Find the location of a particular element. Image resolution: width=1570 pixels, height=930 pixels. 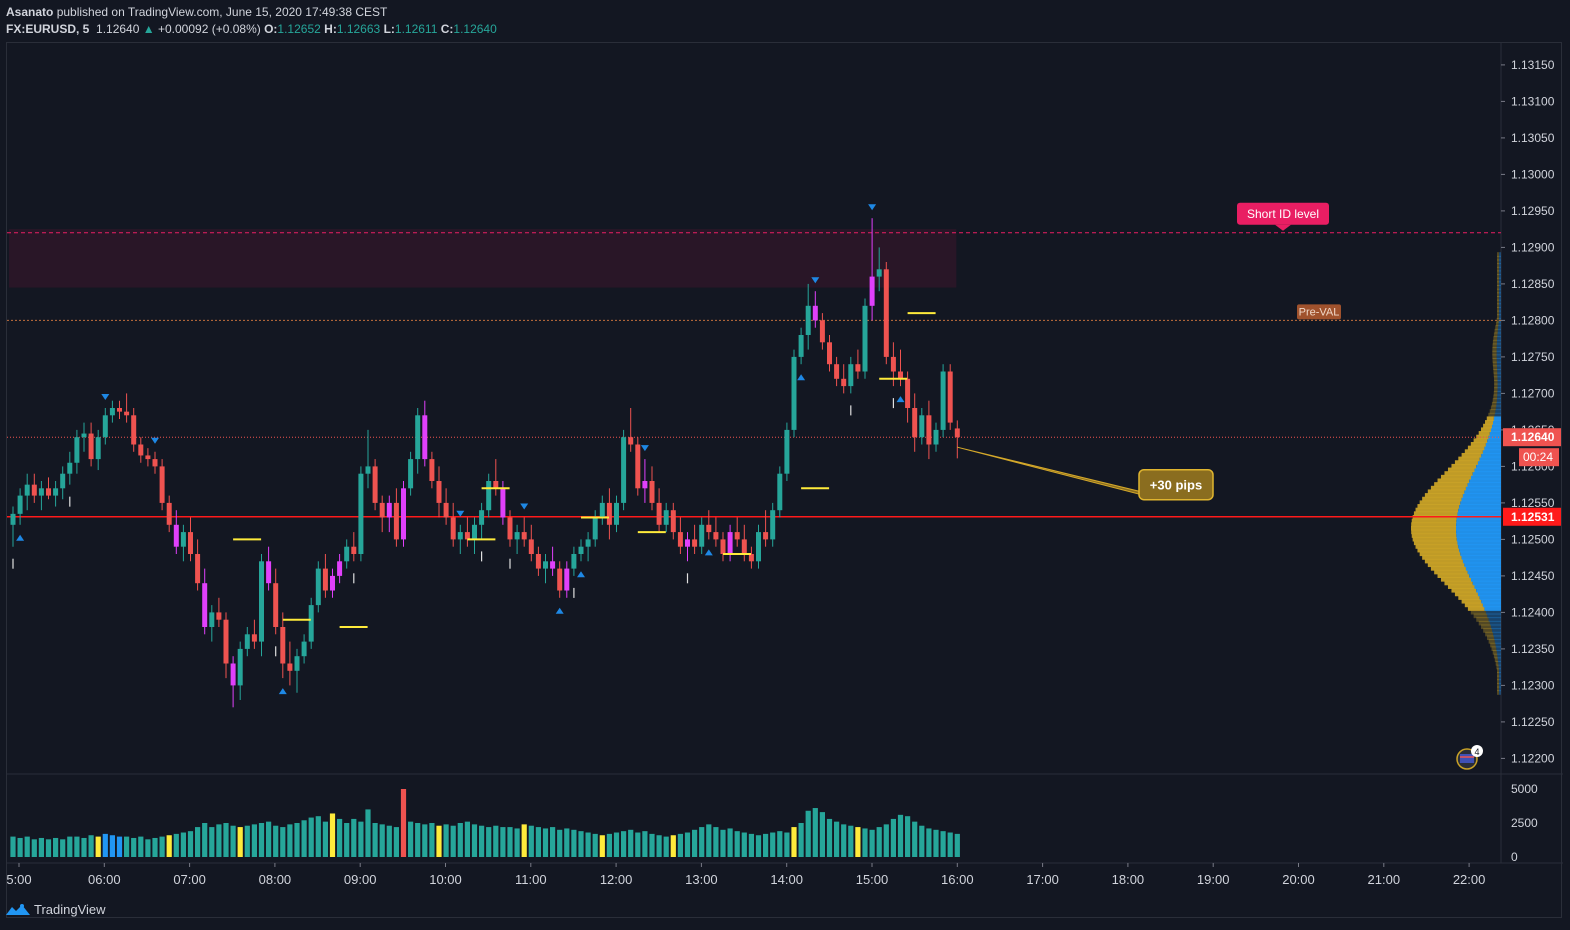

up-triangle-icon is located at coordinates (900, 399).